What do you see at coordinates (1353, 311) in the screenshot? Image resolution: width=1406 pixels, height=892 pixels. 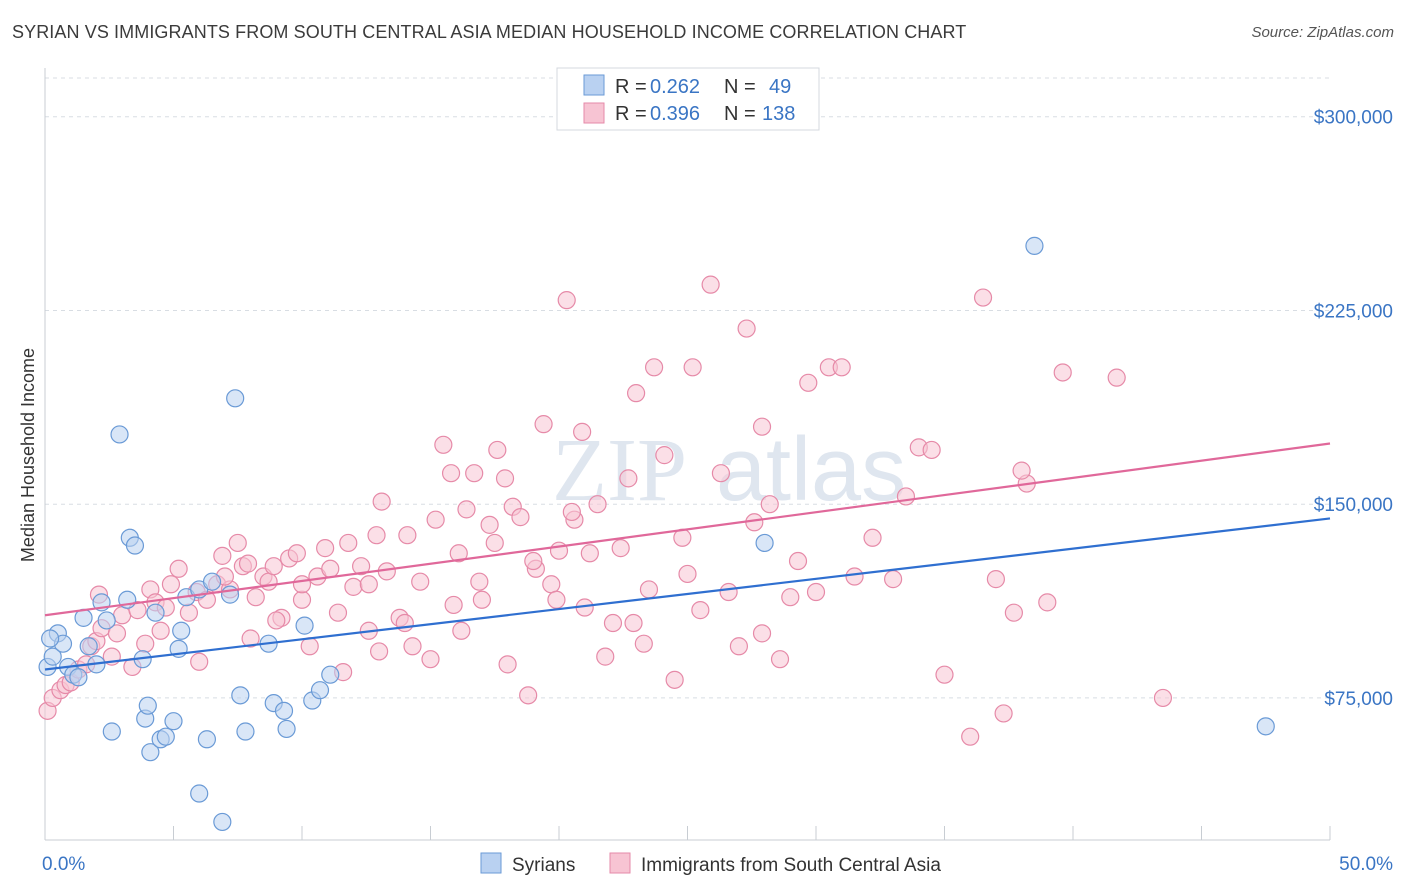 I see `y-tick-label-2: $225,000` at bounding box center [1353, 311].